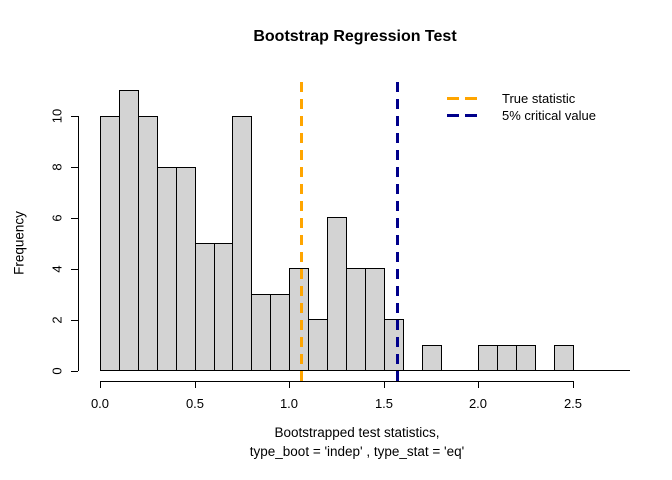 This screenshot has width=672, height=480. Describe the element at coordinates (289, 403) in the screenshot. I see `x-tick-label: 1.0` at that location.